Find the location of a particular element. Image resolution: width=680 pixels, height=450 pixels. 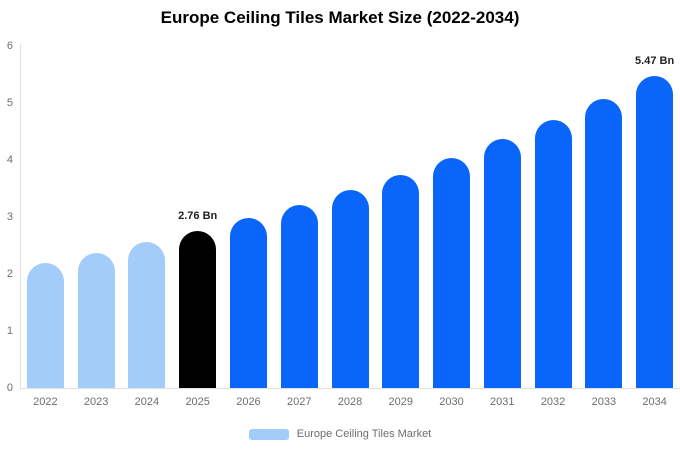

x-axis-label-2031: 2031 is located at coordinates (502, 402).